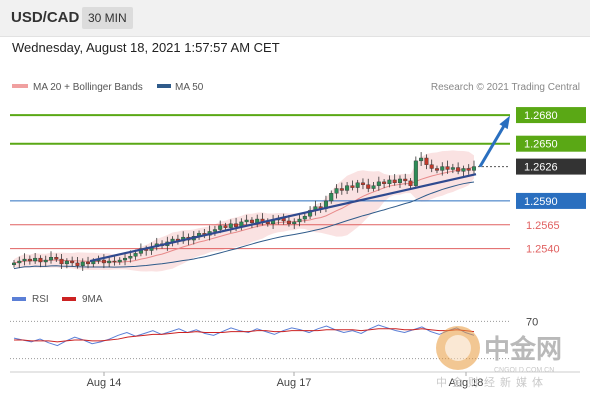 The width and height of the screenshot is (590, 400). What do you see at coordinates (505, 122) in the screenshot?
I see `projection-arrow-head` at bounding box center [505, 122].